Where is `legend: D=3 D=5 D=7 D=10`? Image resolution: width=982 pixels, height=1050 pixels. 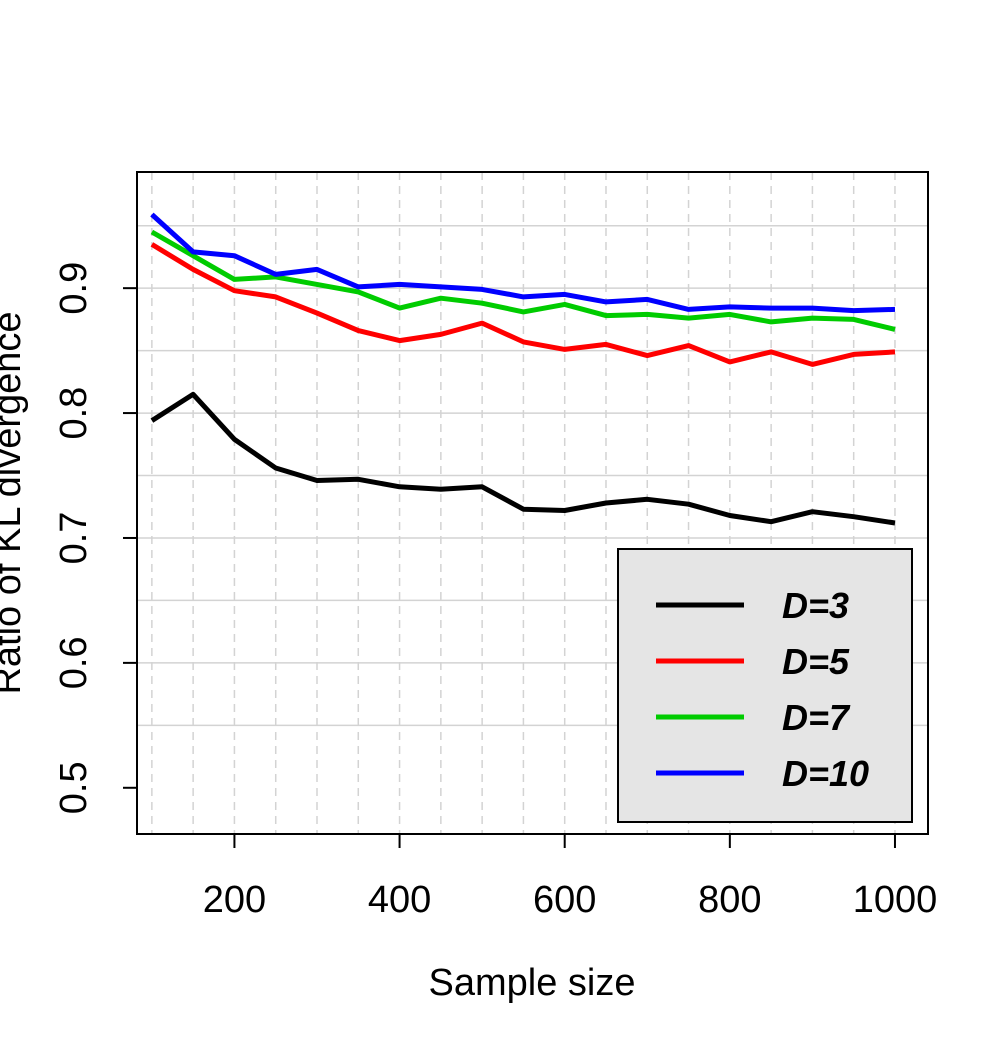 legend: D=3 D=5 D=7 D=10 is located at coordinates (765, 685).